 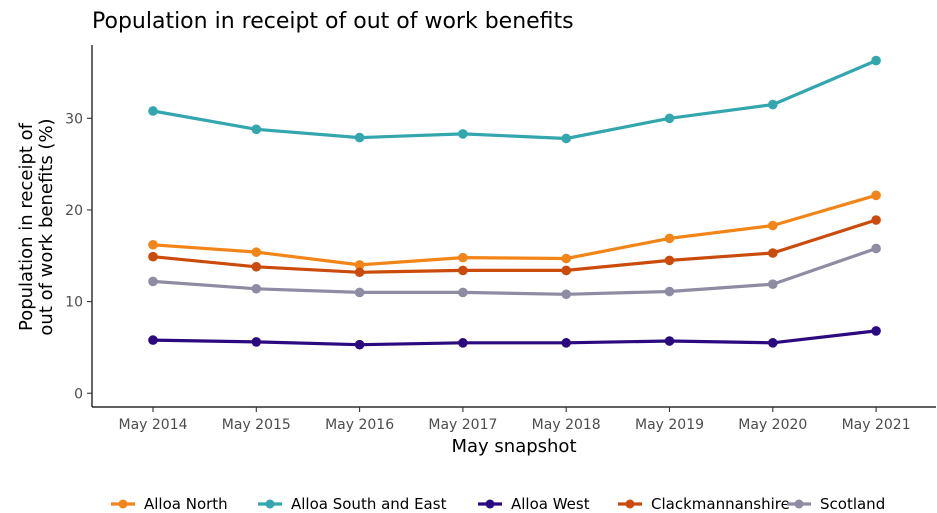 I want to click on legend-item: Alloa South and East, so click(x=352, y=504).